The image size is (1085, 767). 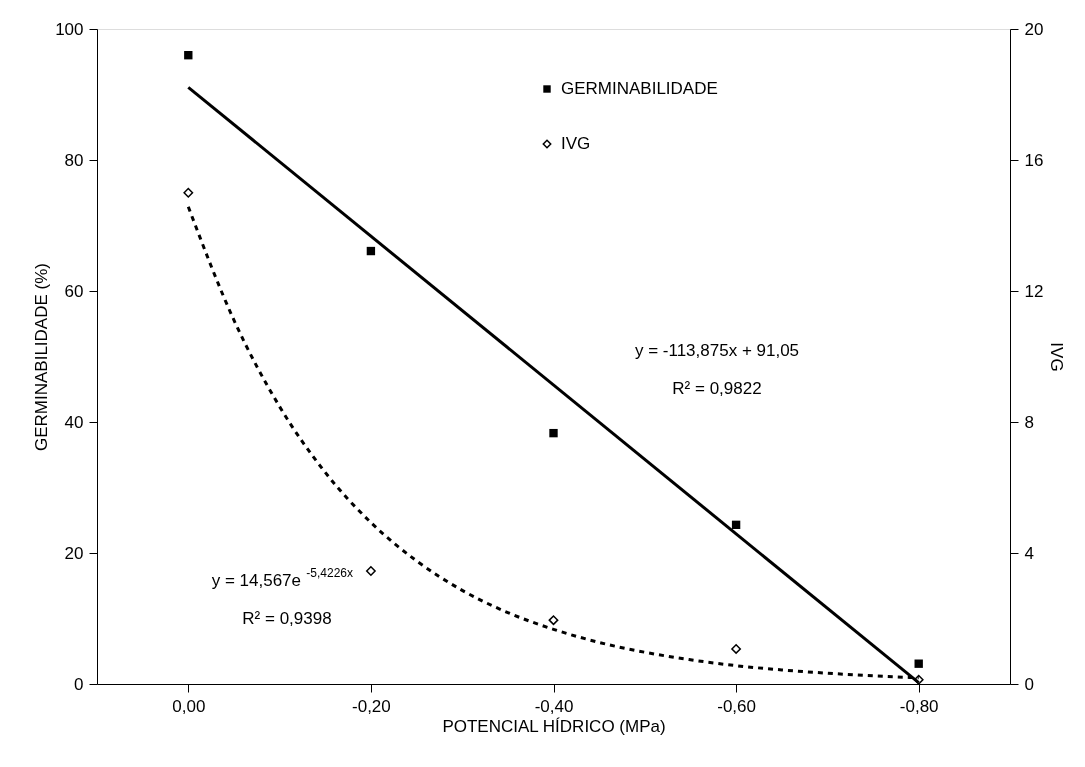 What do you see at coordinates (717, 350) in the screenshot?
I see `annotation: y = -113,875x + 91,05` at bounding box center [717, 350].